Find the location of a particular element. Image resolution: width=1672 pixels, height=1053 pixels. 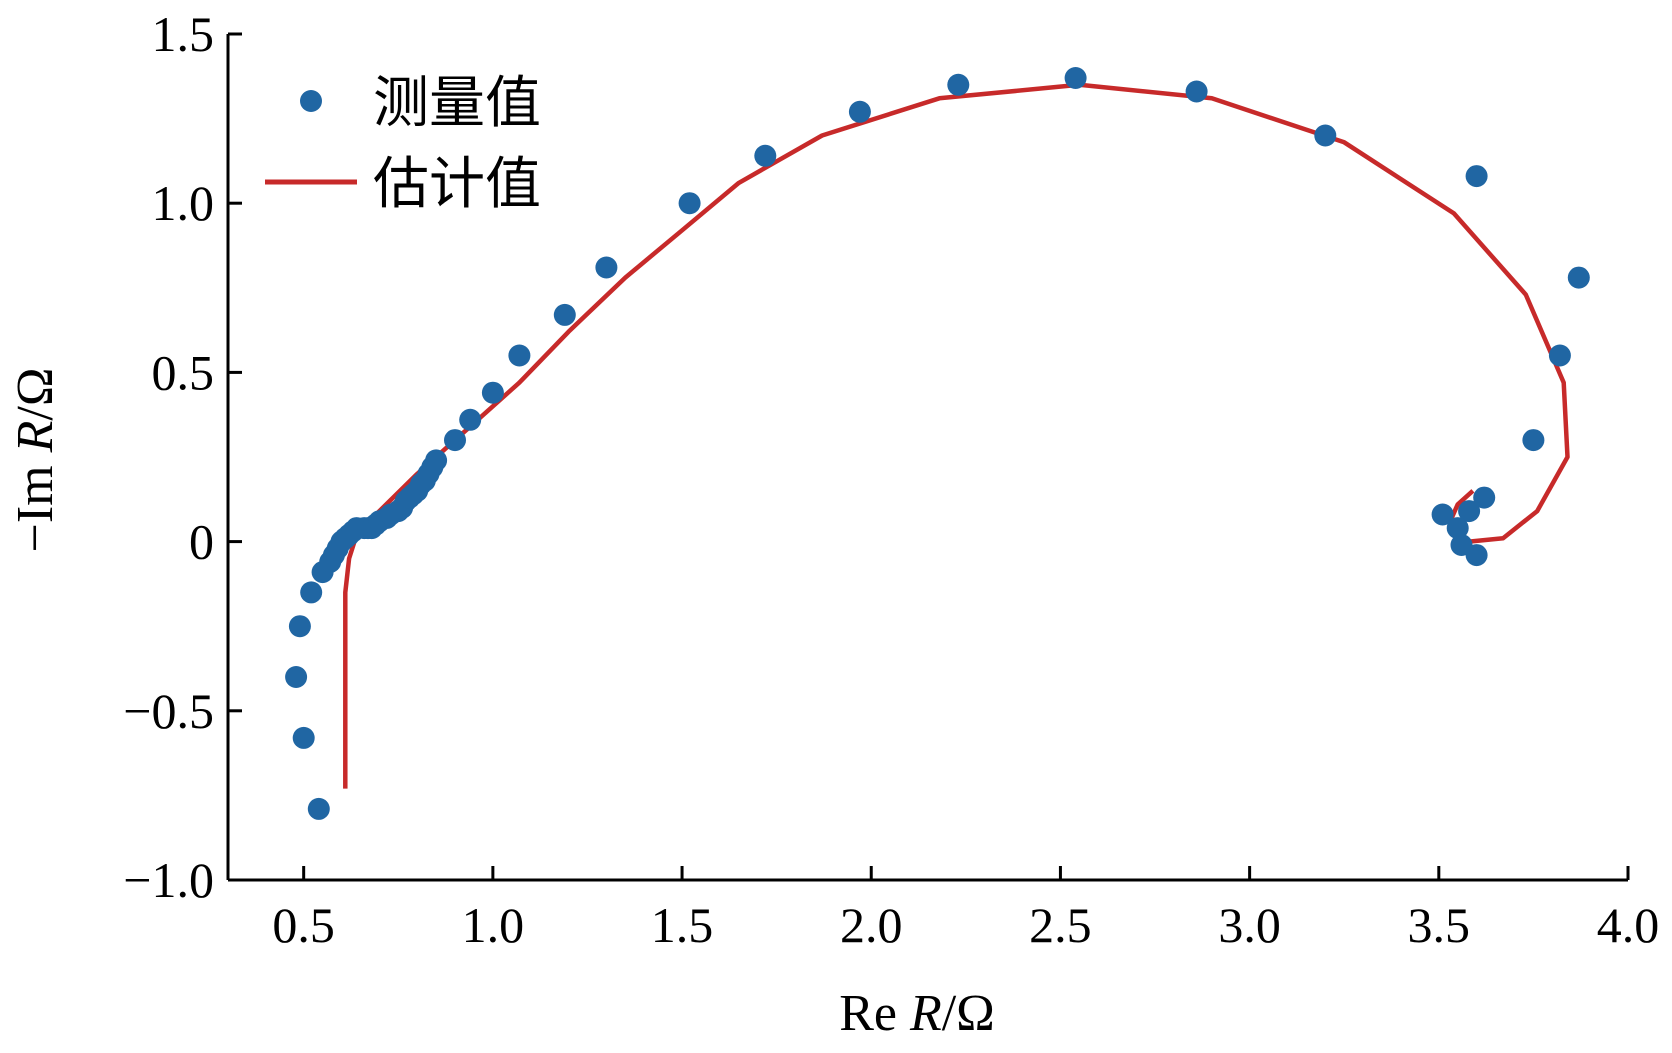

x-tick-label: 2.5 is located at coordinates (1060, 925).